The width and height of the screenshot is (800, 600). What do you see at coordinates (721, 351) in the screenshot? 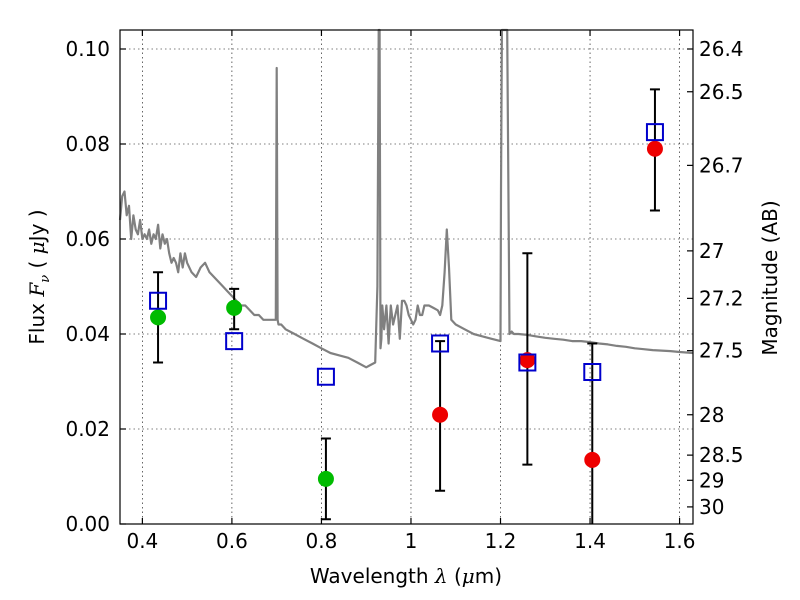
I see `y2-tick-label: 27.5` at bounding box center [721, 351].